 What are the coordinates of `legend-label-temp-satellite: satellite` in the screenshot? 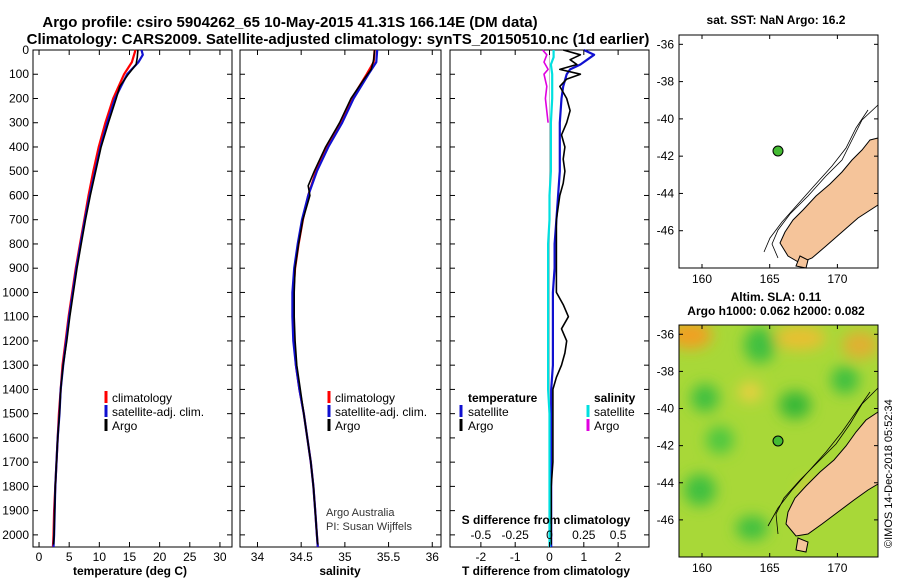 It's located at (488, 412).